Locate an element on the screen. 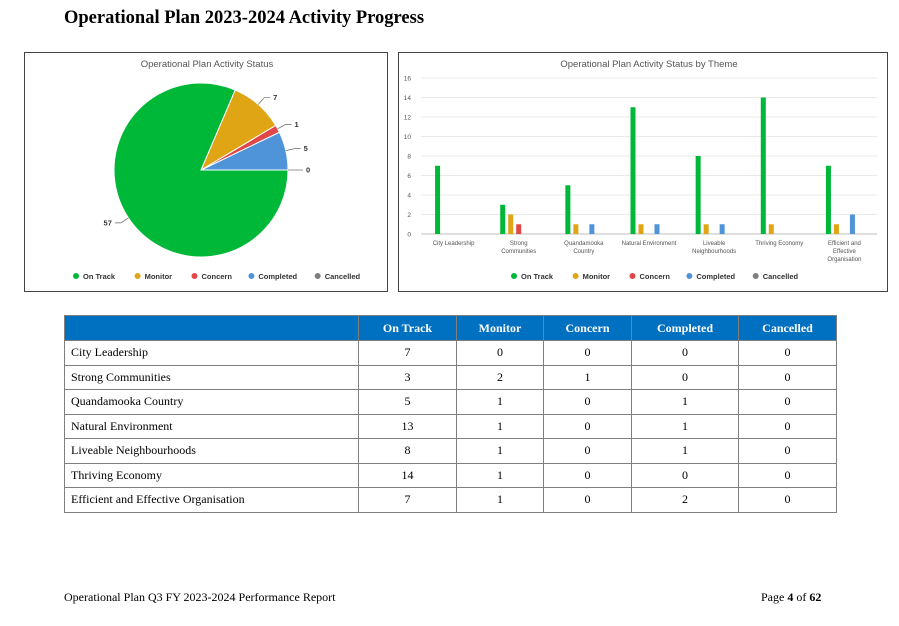 The image size is (899, 626). pie-data-label: 0 is located at coordinates (308, 170).